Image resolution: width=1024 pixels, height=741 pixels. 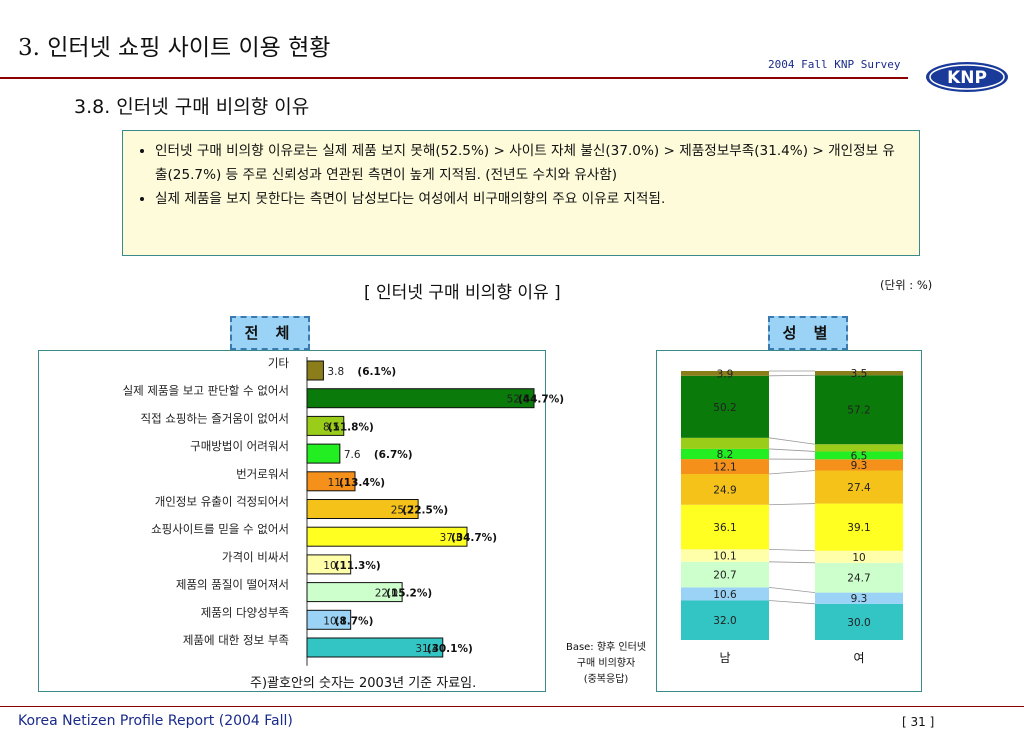 I want to click on base-note-line: 구매 비의향자, so click(x=606, y=663).